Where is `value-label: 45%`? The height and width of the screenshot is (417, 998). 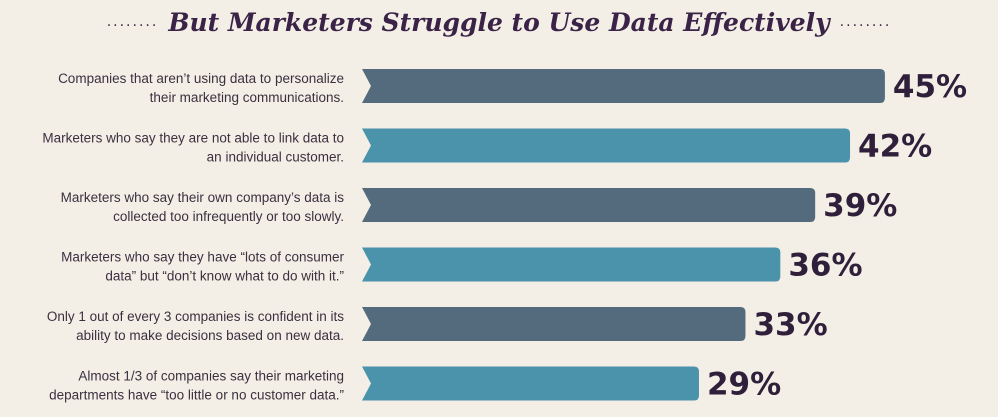
value-label: 45% is located at coordinates (930, 87).